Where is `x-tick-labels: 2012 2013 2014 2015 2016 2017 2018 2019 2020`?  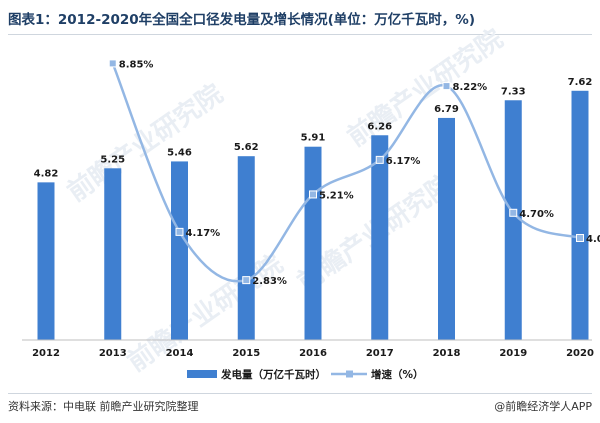 x-tick-labels: 2012 2013 2014 2015 2016 2017 2018 2019 2020 is located at coordinates (313, 353).